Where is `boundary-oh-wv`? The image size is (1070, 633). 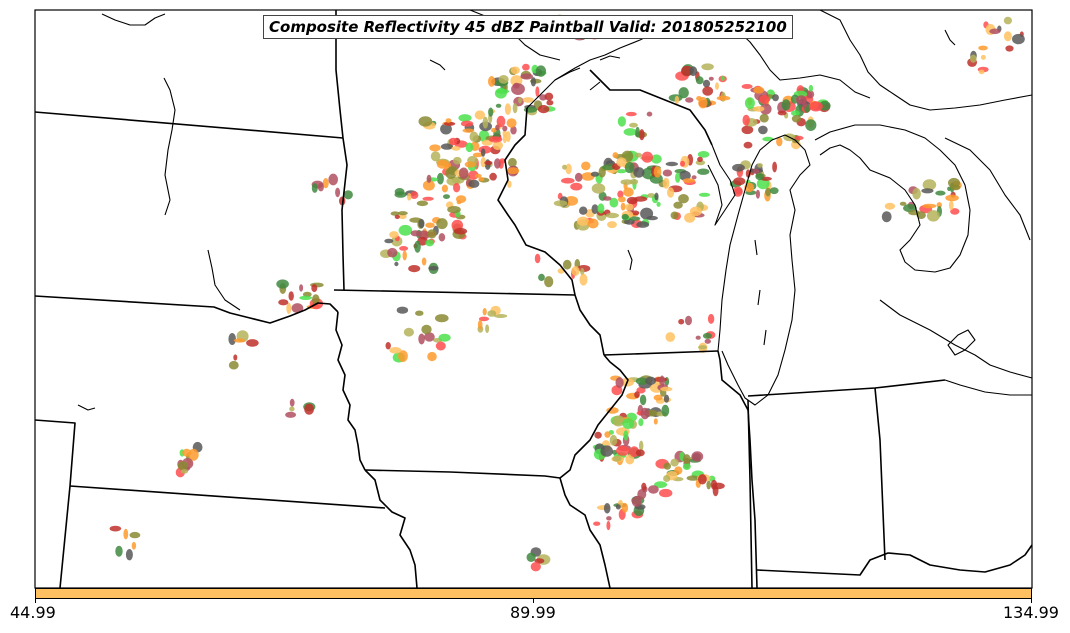
boundary-oh-wv is located at coordinates (880, 474).